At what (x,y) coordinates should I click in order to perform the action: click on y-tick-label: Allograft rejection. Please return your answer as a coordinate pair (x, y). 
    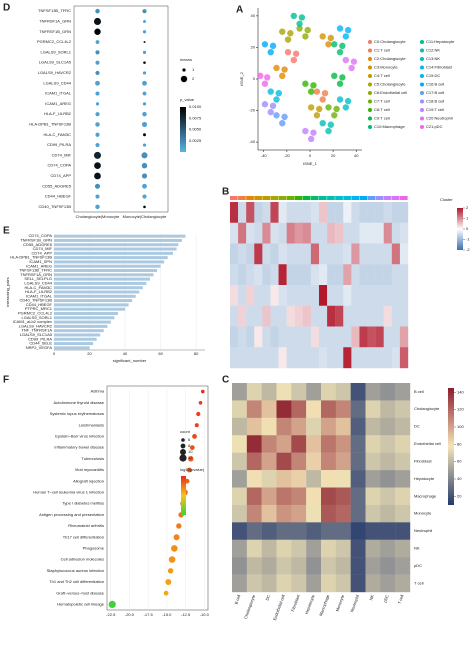
    Looking at the image, I should click on (88, 480).